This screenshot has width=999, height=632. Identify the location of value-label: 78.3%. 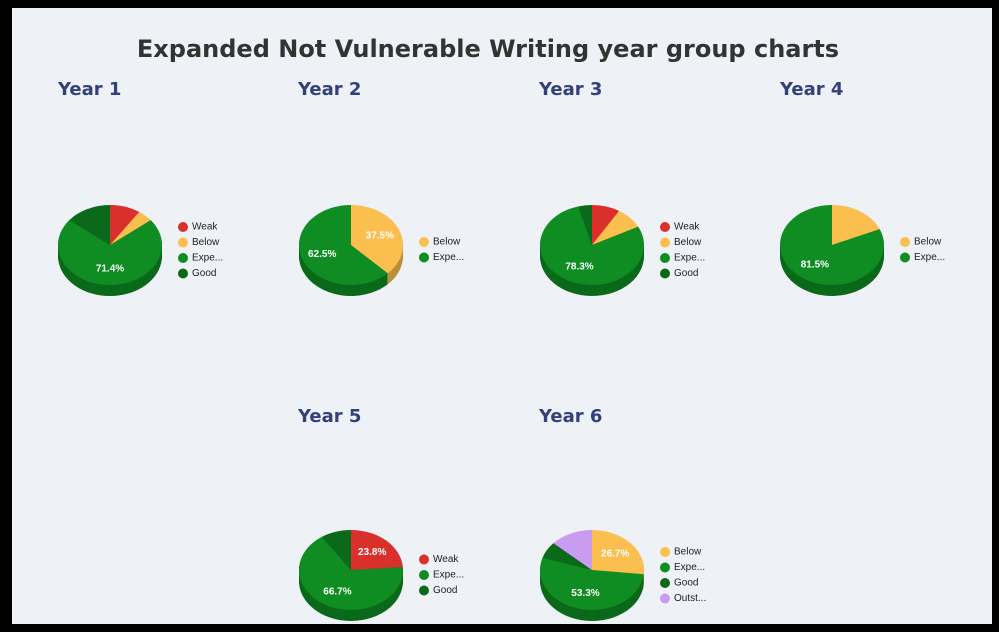
(579, 267).